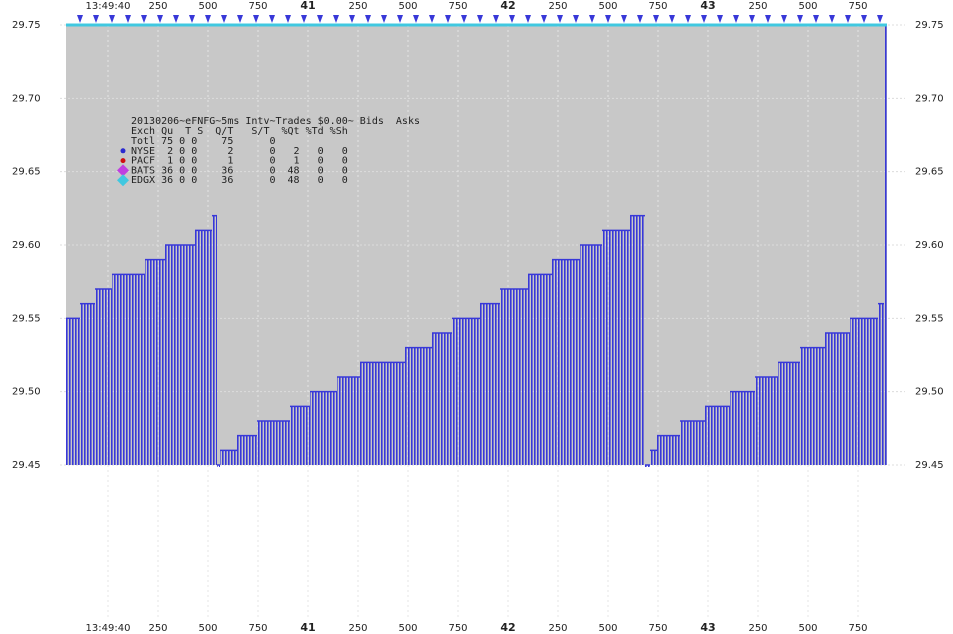 This screenshot has height=634, width=953. I want to click on y-tick-label-right: 29.75, so click(929, 25).